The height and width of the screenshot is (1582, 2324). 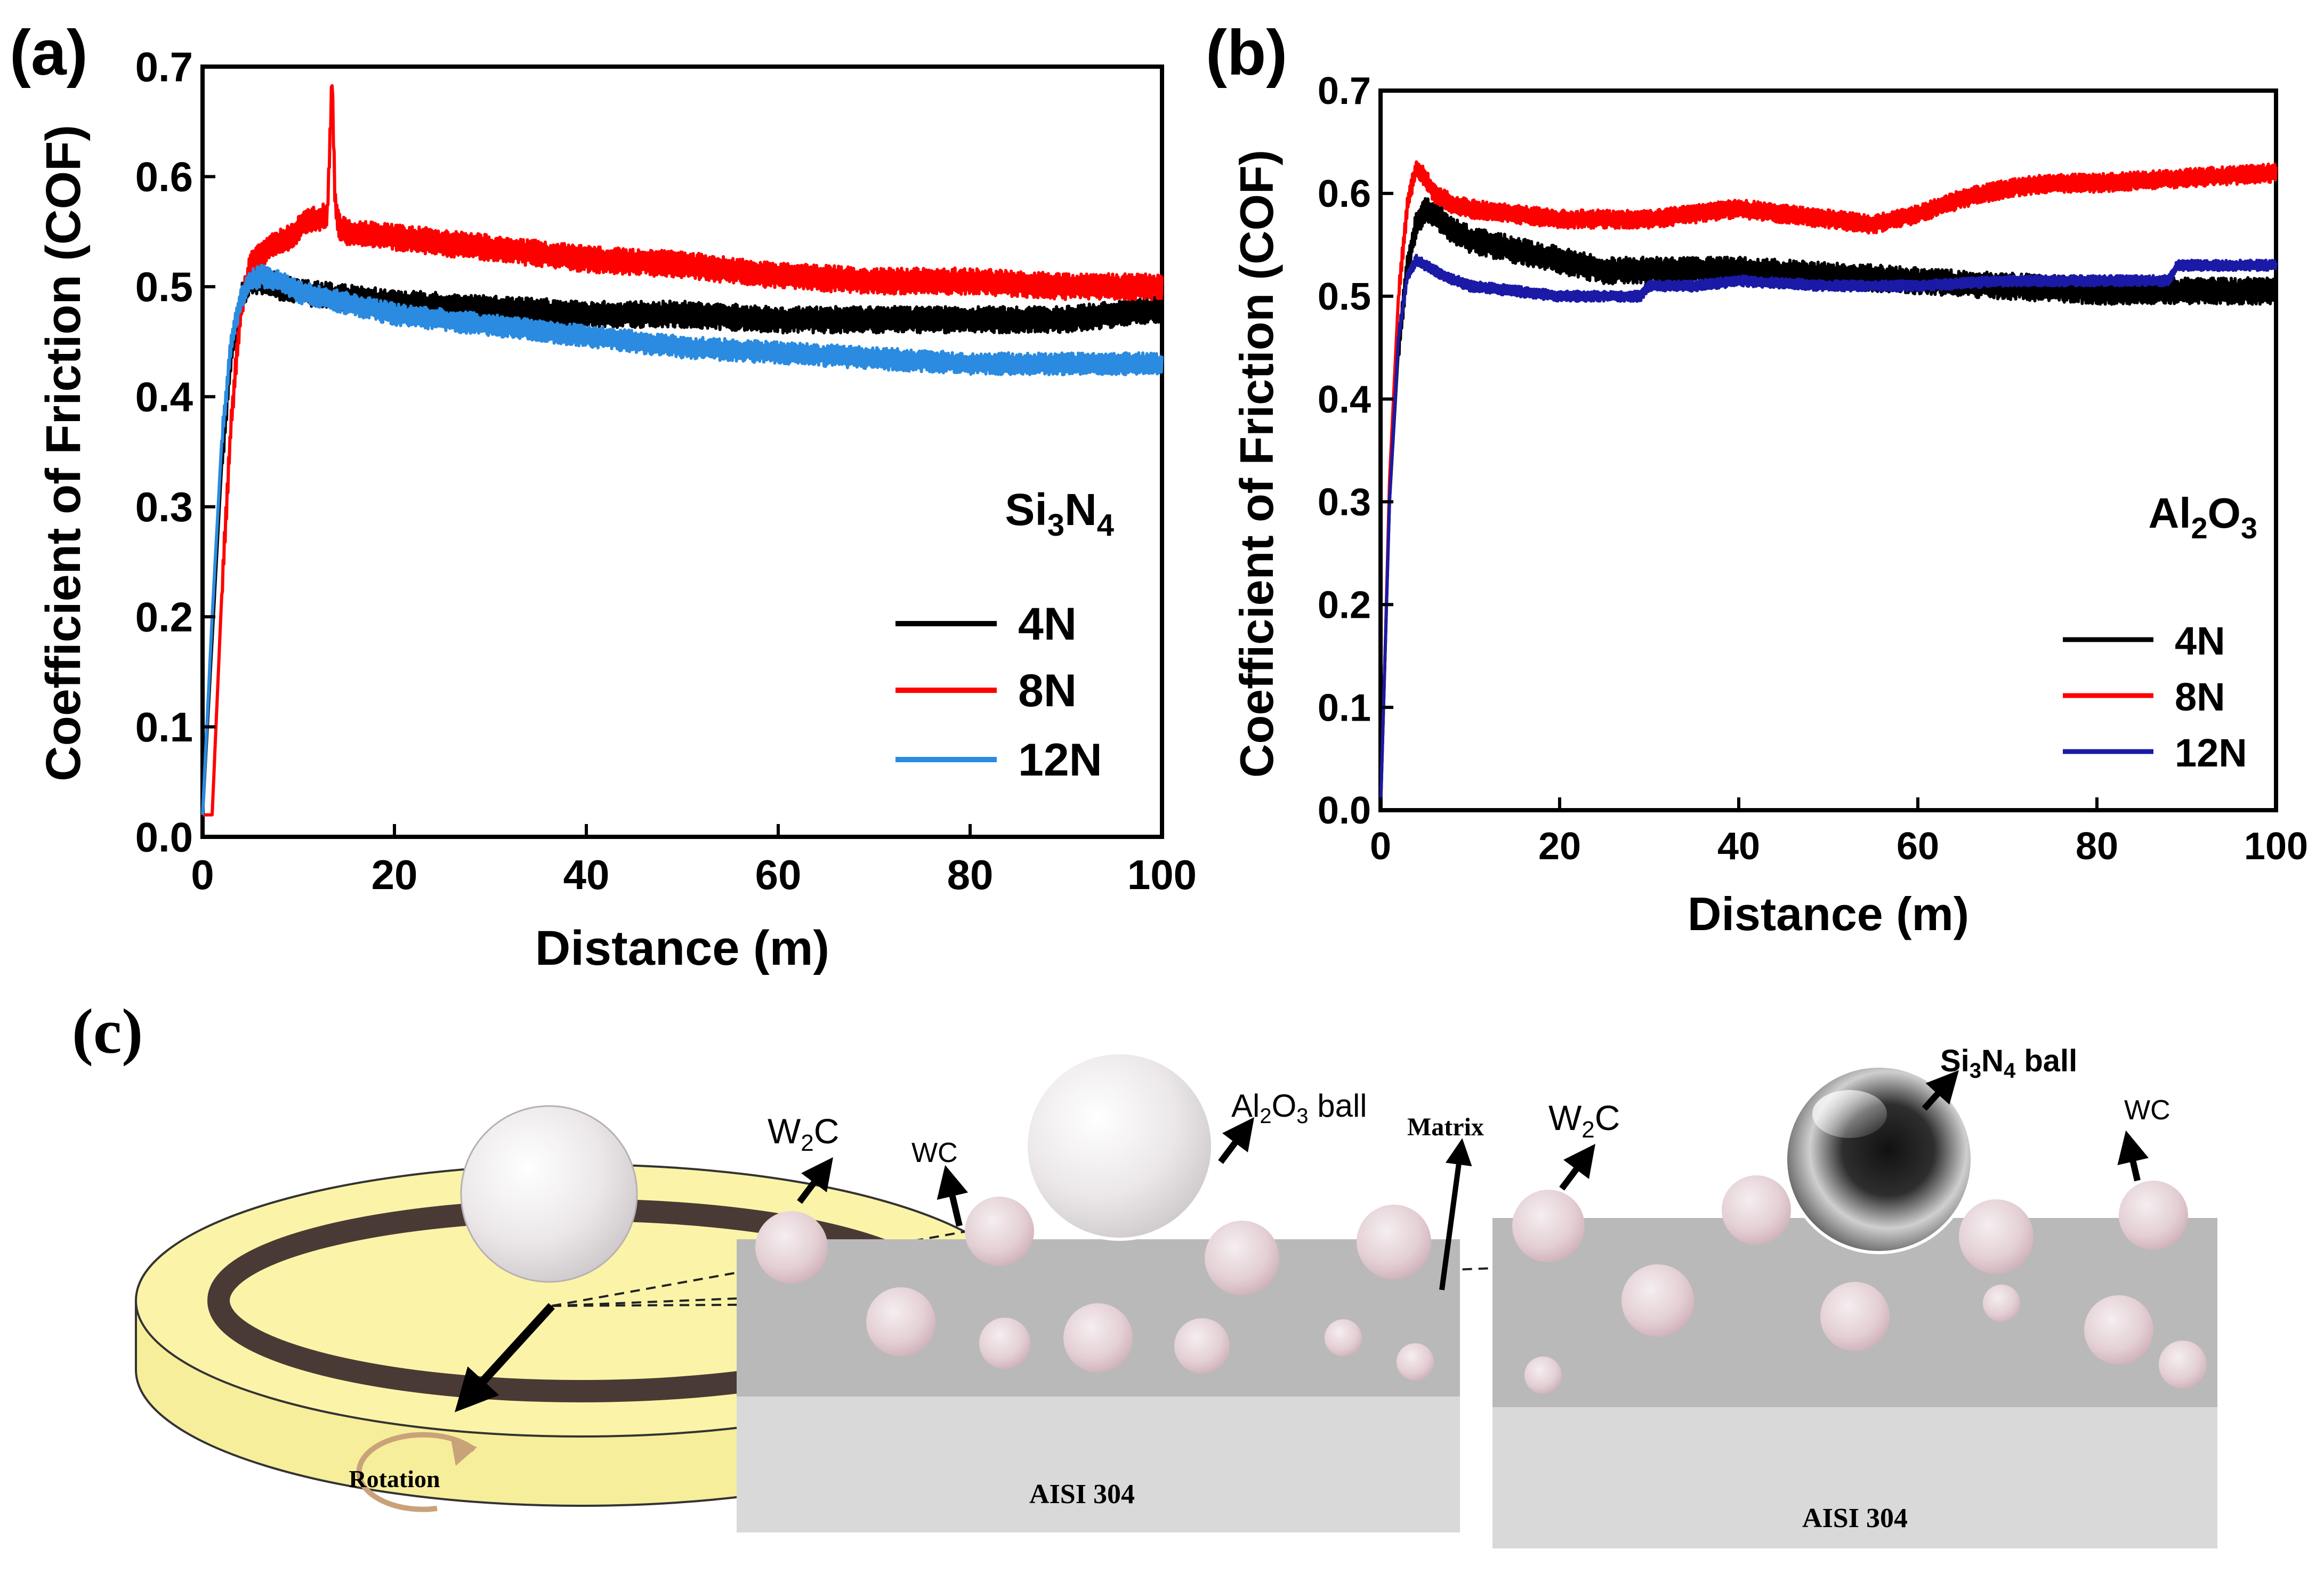 I want to click on y-axis-label-a: Coefficient of Friction (COF), so click(x=63, y=453).